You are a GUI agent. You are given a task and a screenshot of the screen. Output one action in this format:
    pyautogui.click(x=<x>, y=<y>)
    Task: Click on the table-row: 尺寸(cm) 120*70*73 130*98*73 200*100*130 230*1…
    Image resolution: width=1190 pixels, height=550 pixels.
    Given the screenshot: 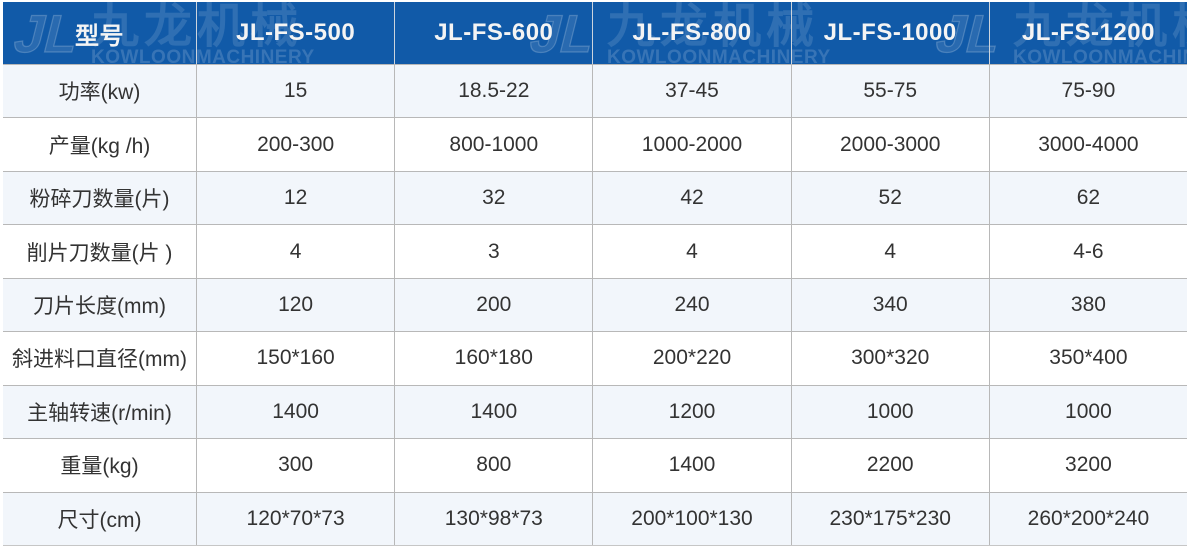 What is the action you would take?
    pyautogui.click(x=595, y=518)
    